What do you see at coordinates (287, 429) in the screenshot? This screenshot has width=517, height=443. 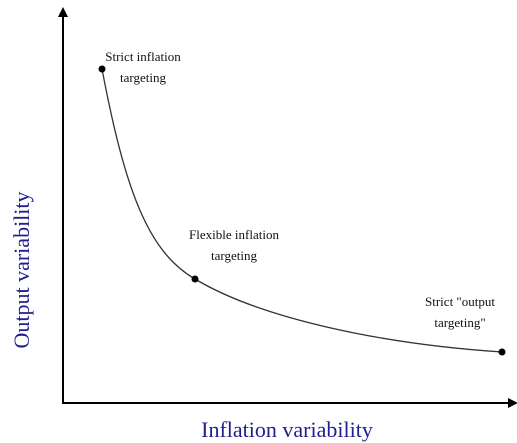 I see `x-axis-label: Inflation variability` at bounding box center [287, 429].